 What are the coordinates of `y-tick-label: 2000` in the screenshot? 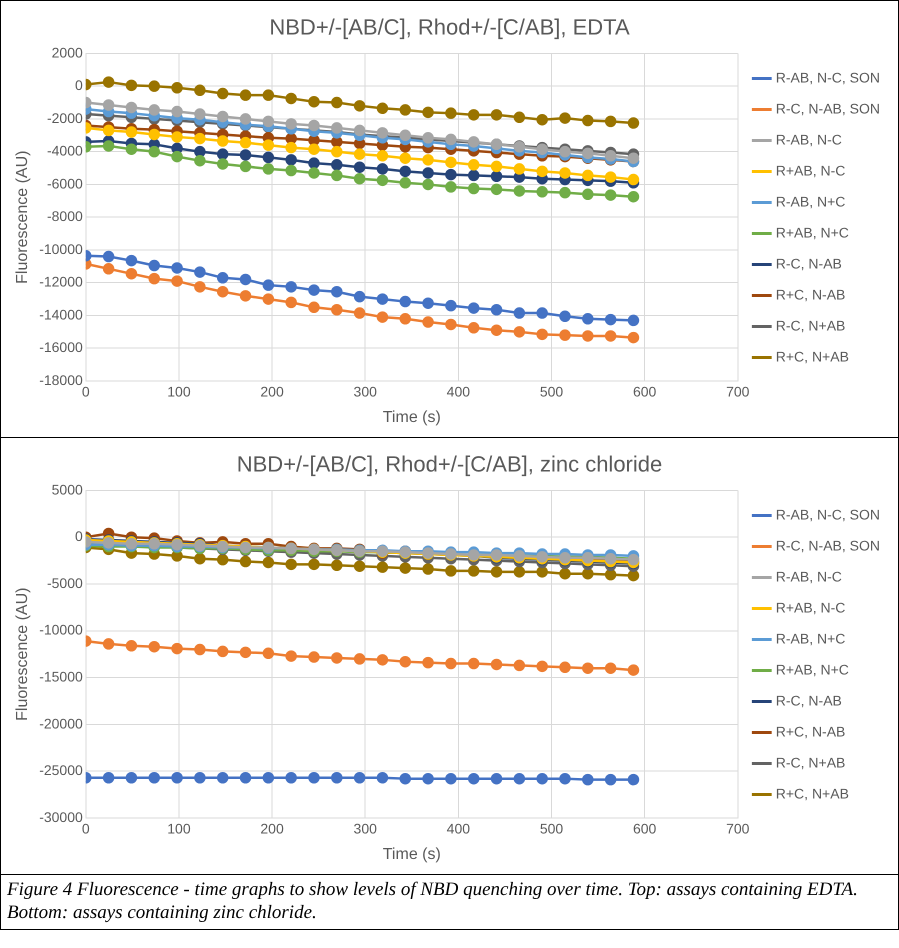 It's located at (67, 52).